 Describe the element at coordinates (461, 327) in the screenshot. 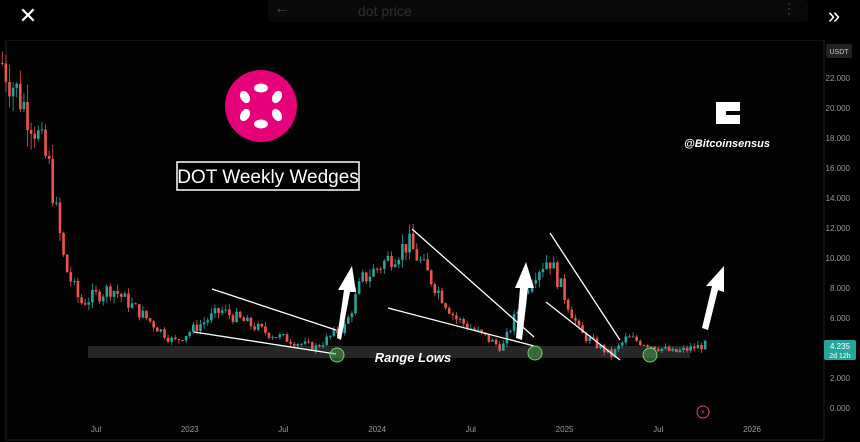

I see `wedge-2-lower-line` at that location.